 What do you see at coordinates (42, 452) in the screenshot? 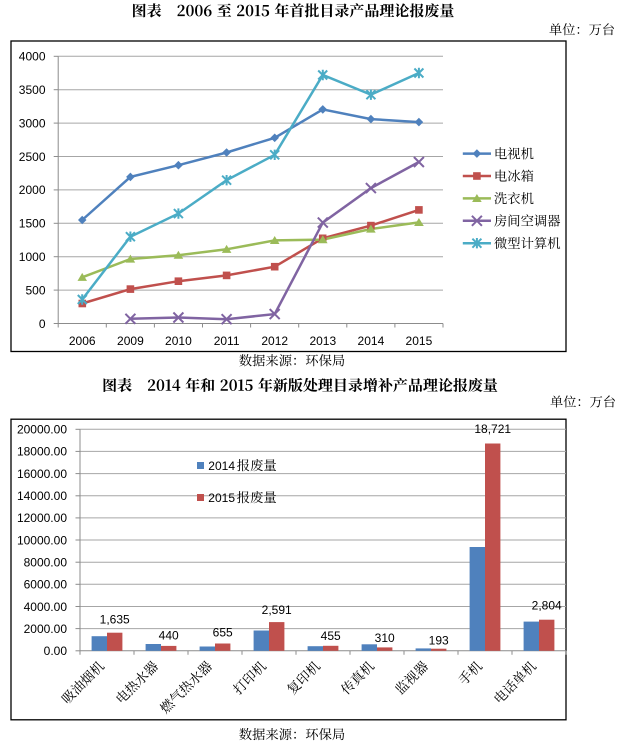
I see `svg-text: 18000.00` at bounding box center [42, 452].